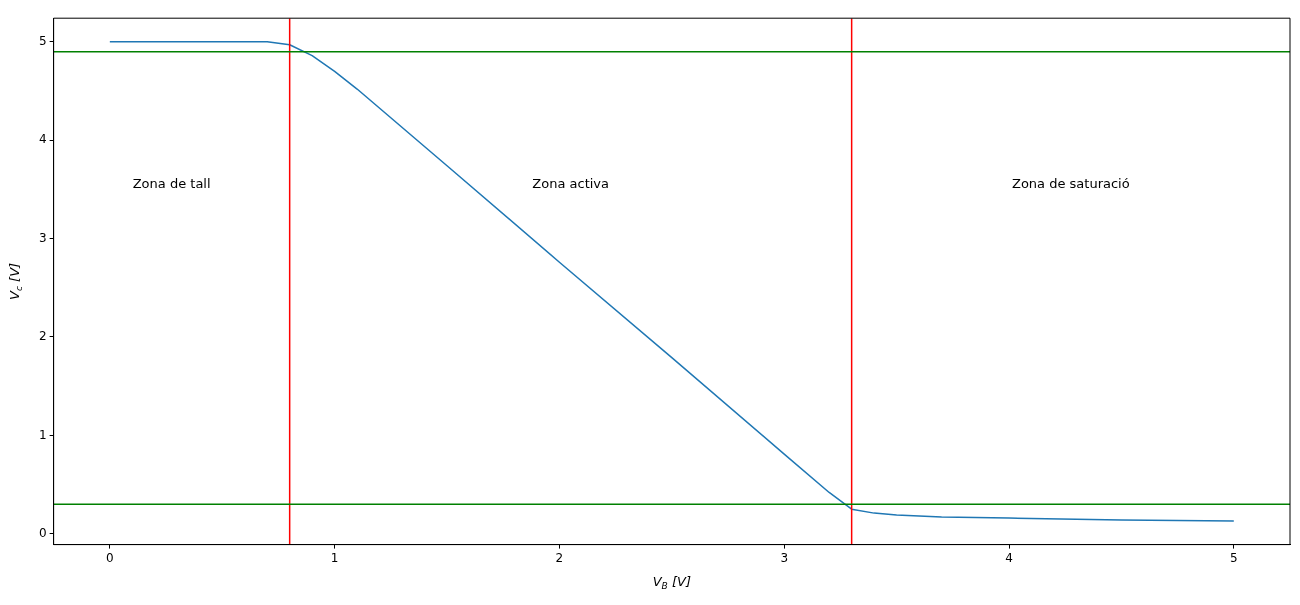 This screenshot has height=605, width=1300. What do you see at coordinates (171, 184) in the screenshot?
I see `annotation: Zona de tall` at bounding box center [171, 184].